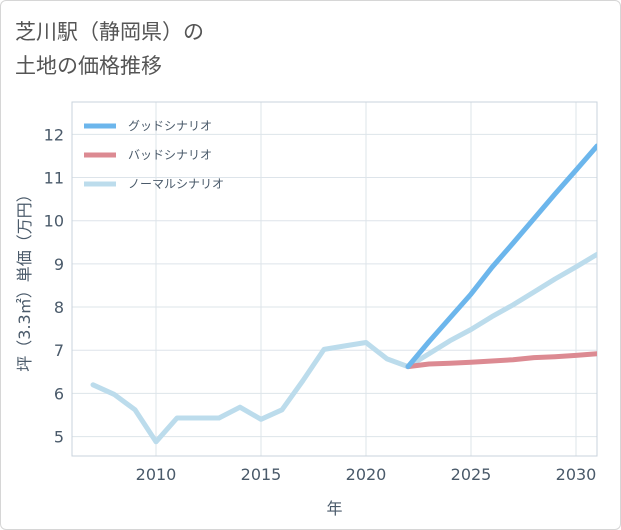  What do you see at coordinates (88, 66) in the screenshot?
I see `title-line-2: 土地の価格推移` at bounding box center [88, 66].